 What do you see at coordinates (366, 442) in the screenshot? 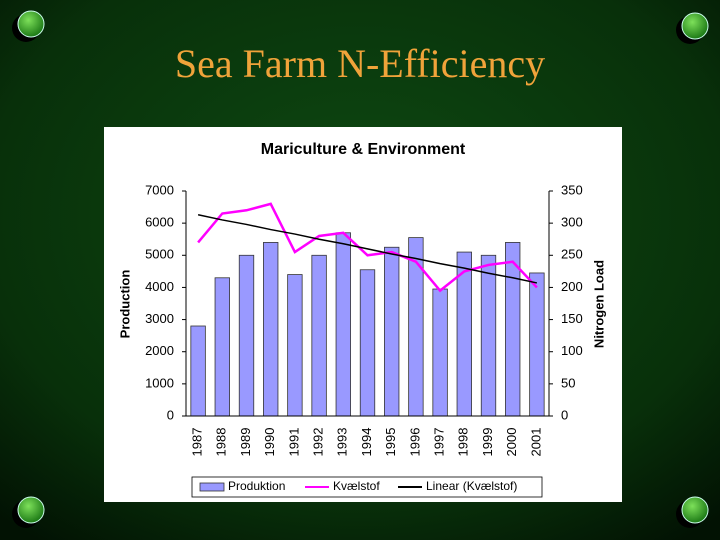
I see `x-tick-label: 1994` at bounding box center [366, 442].